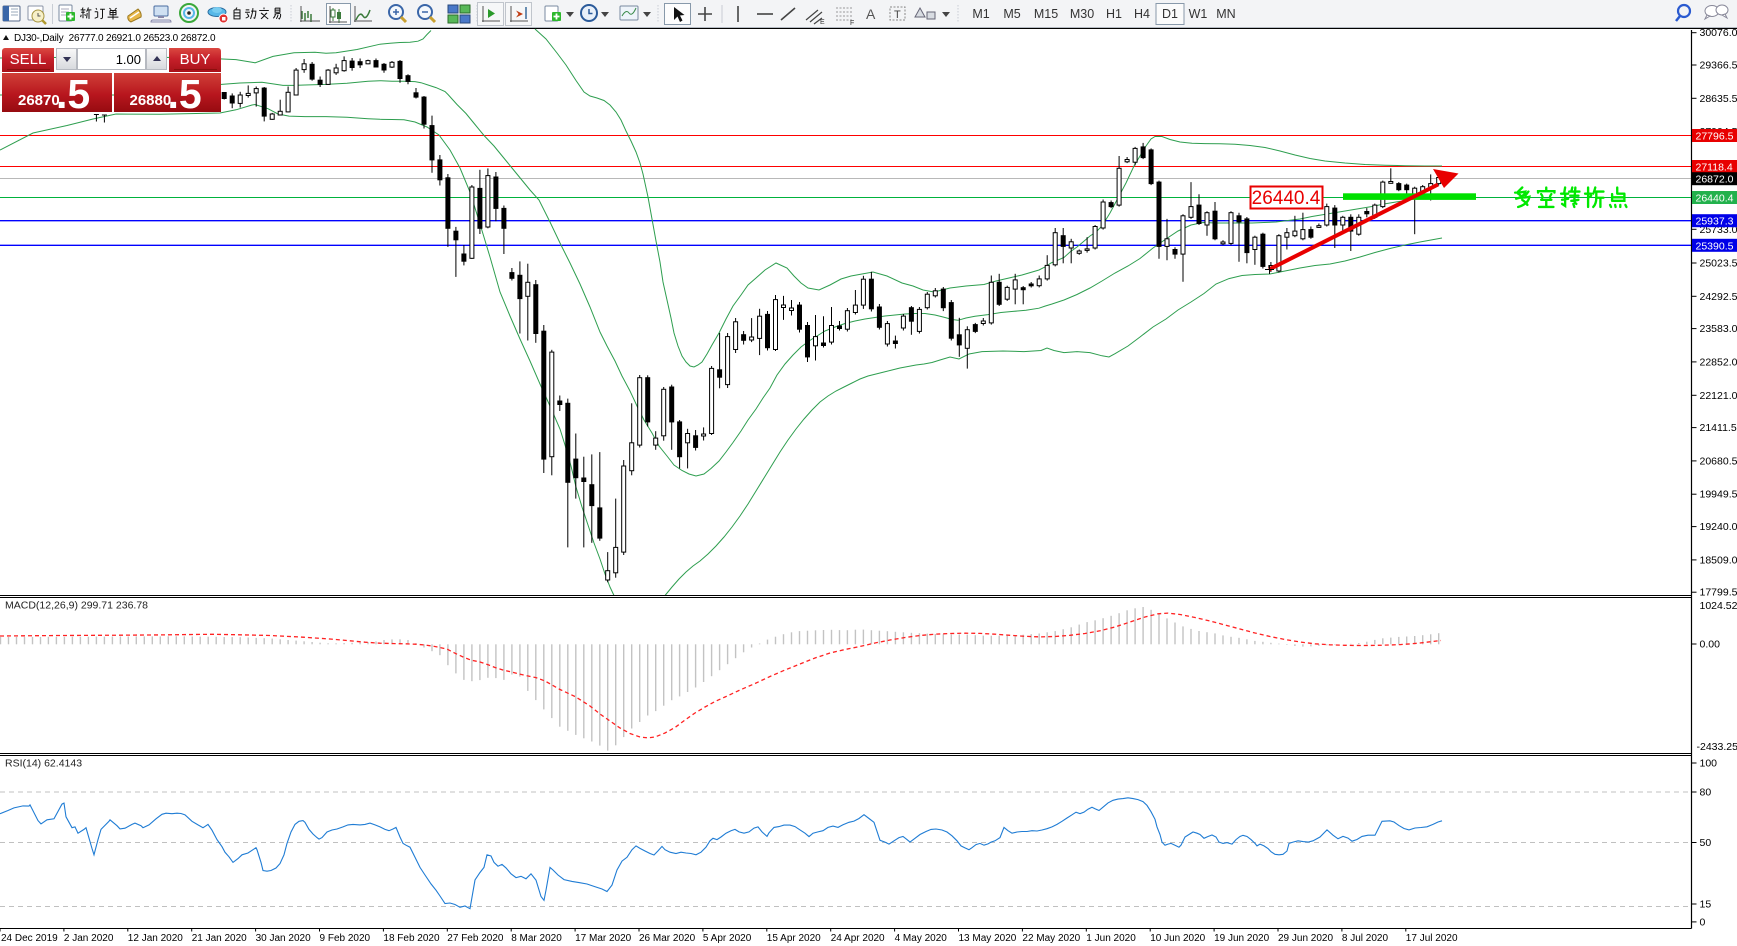 Image resolution: width=1737 pixels, height=946 pixels. Describe the element at coordinates (283, 938) in the screenshot. I see `svg-text: 30 Jan 2020` at that location.